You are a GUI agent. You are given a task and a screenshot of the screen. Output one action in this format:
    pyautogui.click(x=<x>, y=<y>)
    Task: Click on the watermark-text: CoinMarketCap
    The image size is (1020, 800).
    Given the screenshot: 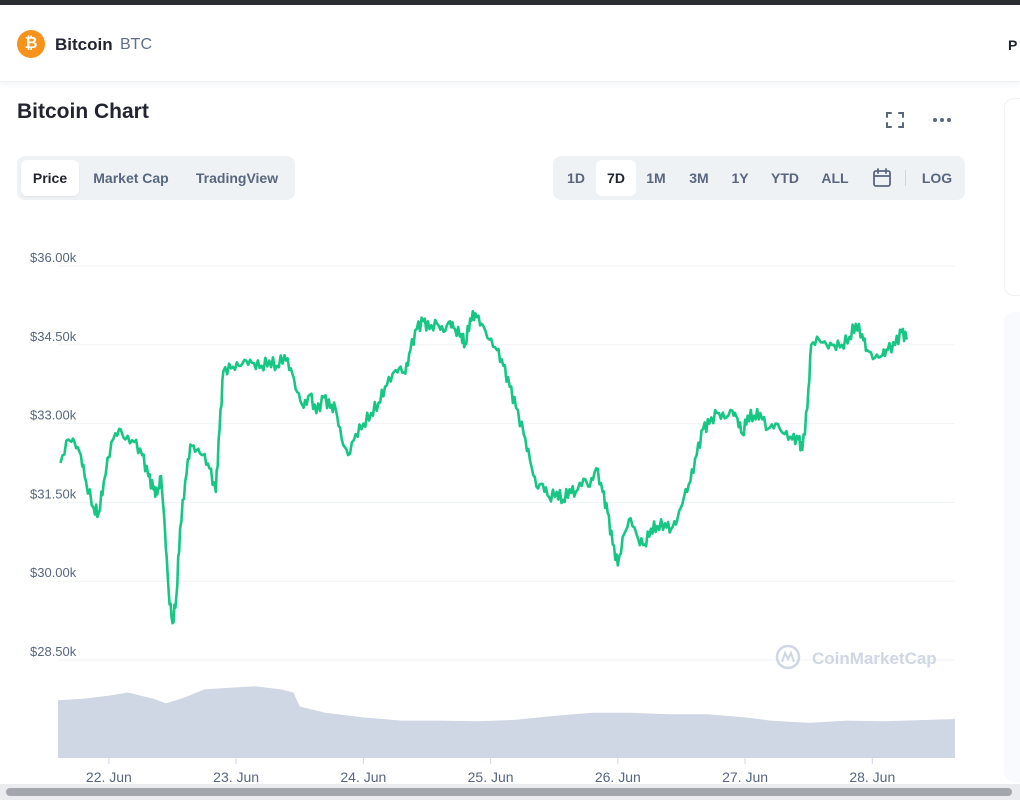 What is the action you would take?
    pyautogui.click(x=874, y=658)
    